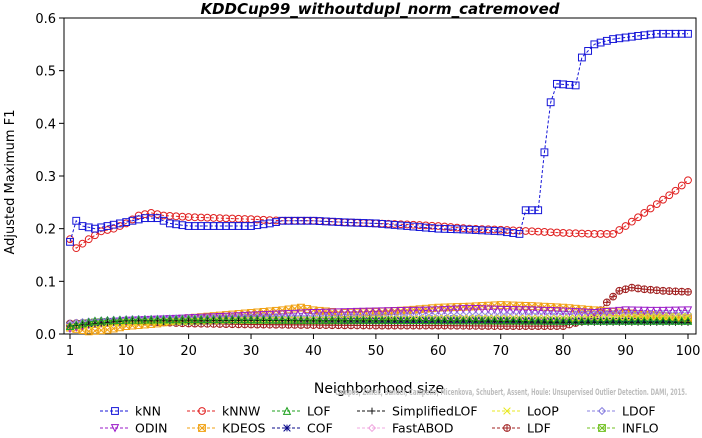 The image size is (702, 438). I want to click on series-line, so click(379, 319).